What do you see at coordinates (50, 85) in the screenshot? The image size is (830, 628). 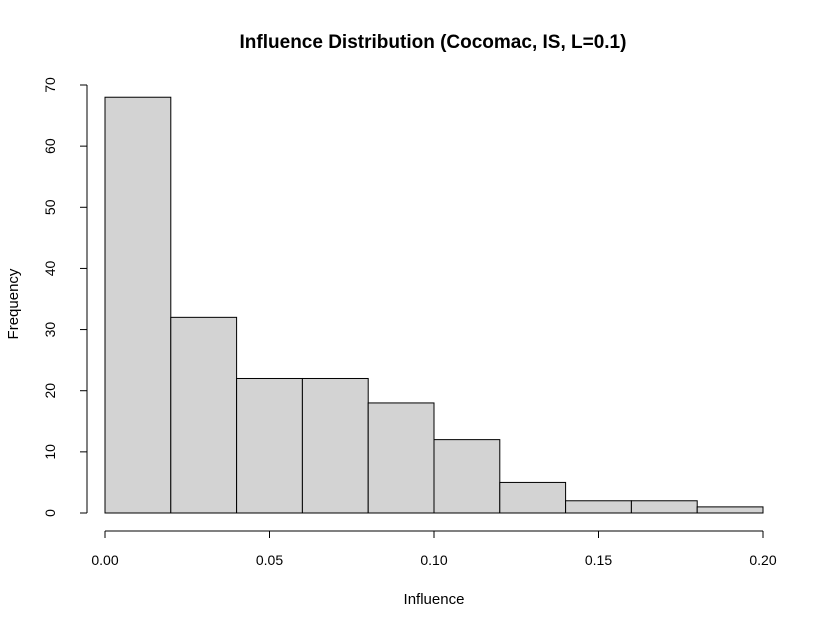 I see `y-tick-label: 70` at bounding box center [50, 85].